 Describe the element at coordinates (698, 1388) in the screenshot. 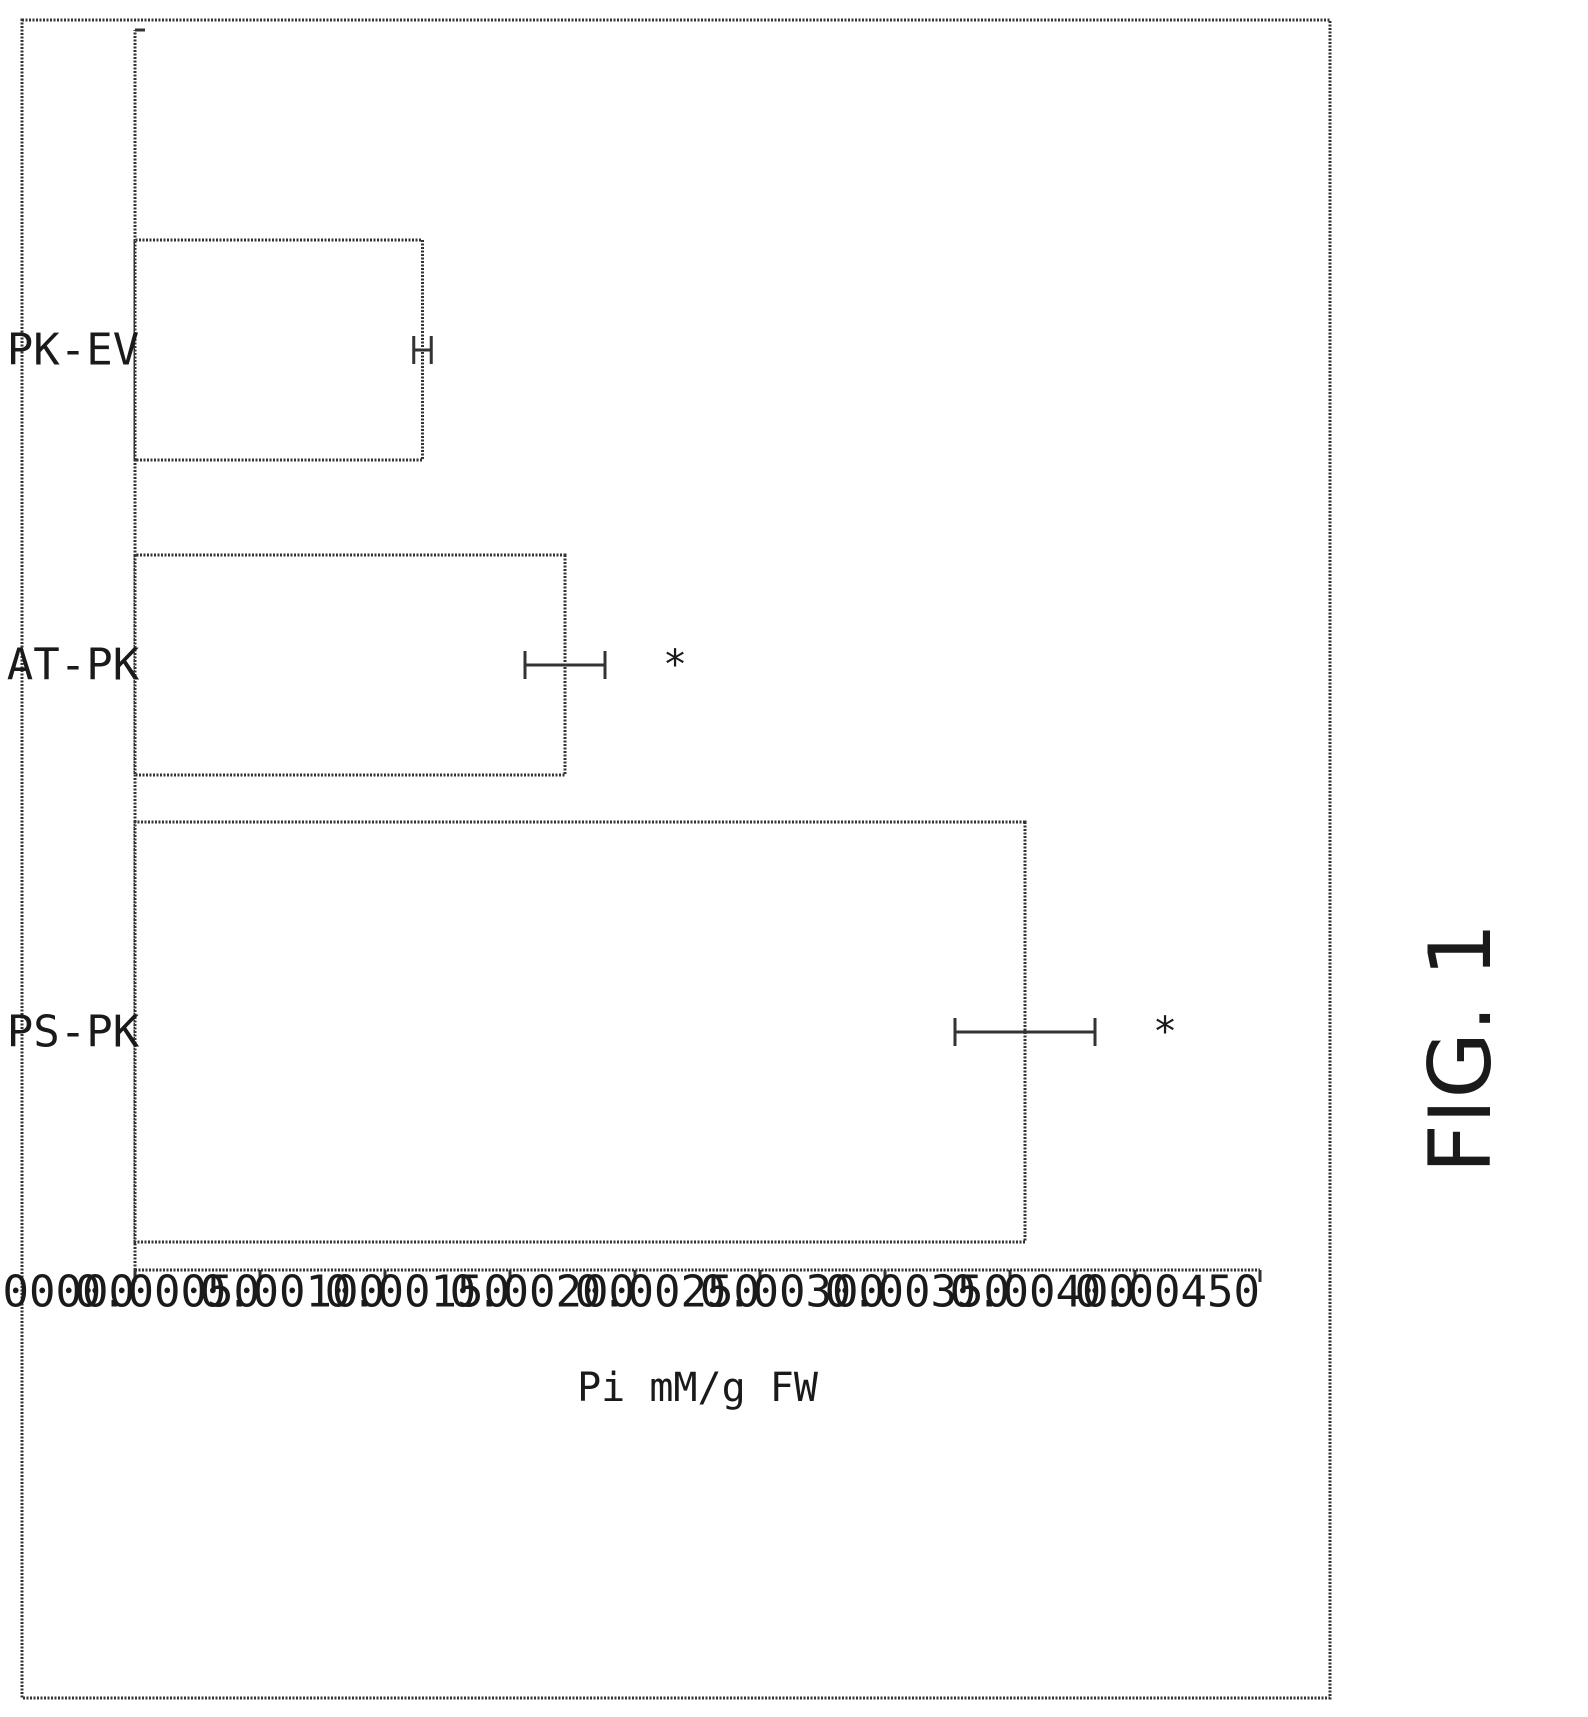

I see `y-axis-label: Pi mM/g FW` at that location.